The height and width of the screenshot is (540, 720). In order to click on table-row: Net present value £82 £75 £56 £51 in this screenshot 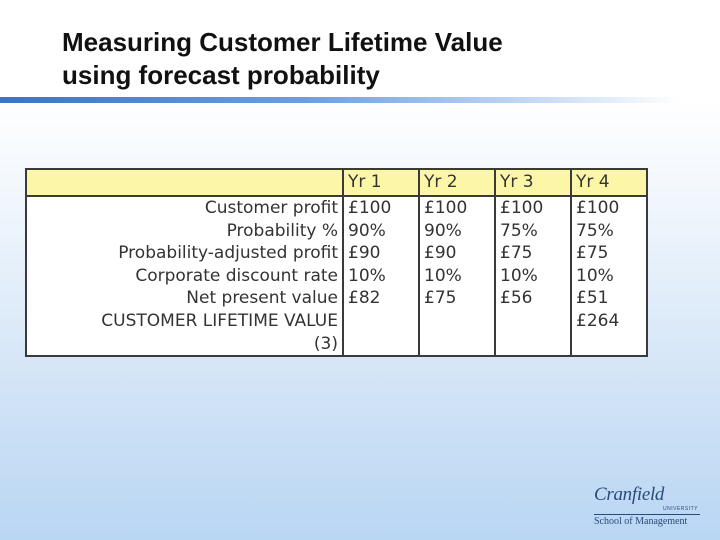, I will do `click(336, 298)`.